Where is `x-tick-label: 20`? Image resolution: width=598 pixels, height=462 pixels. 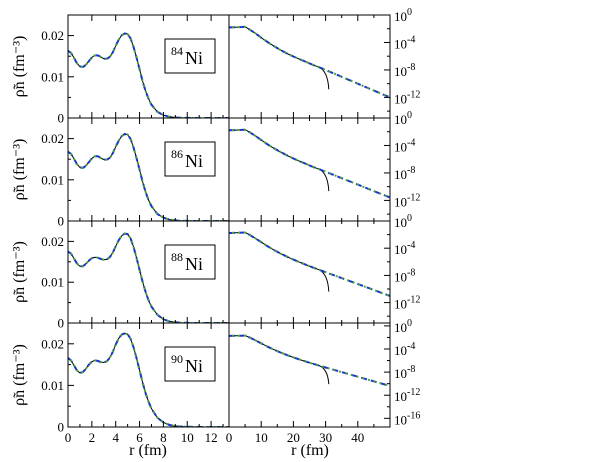 x-tick-label: 20 is located at coordinates (293, 437).